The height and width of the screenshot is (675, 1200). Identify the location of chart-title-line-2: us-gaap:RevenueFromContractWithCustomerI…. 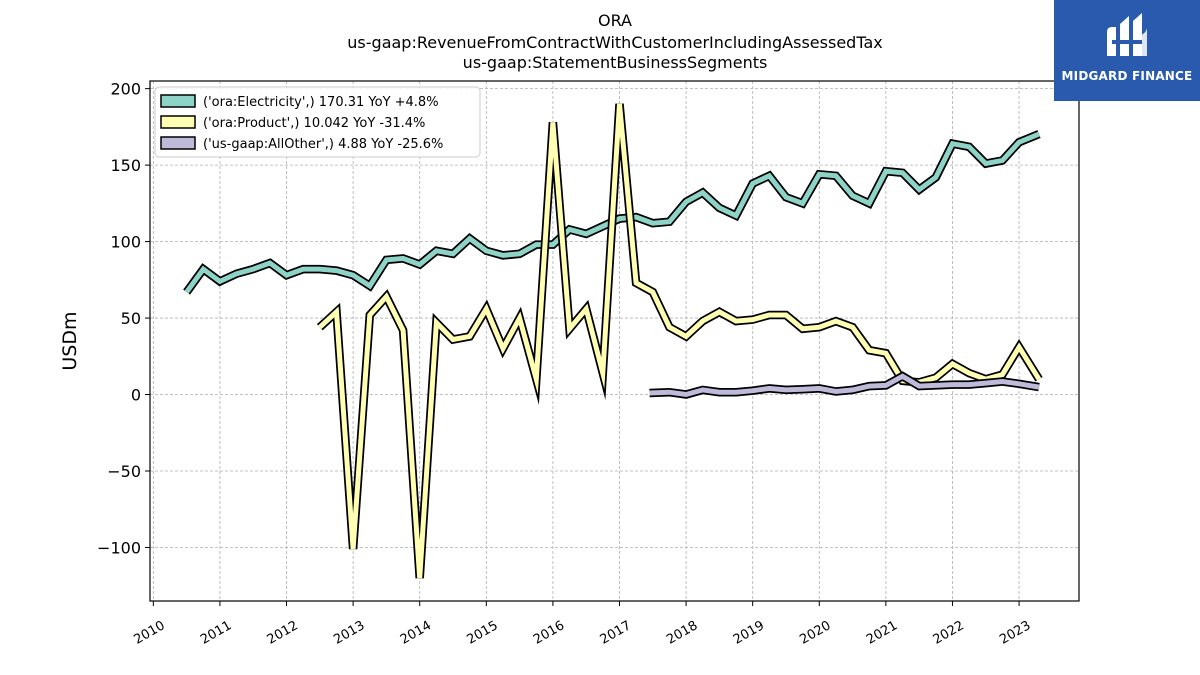
(614, 42).